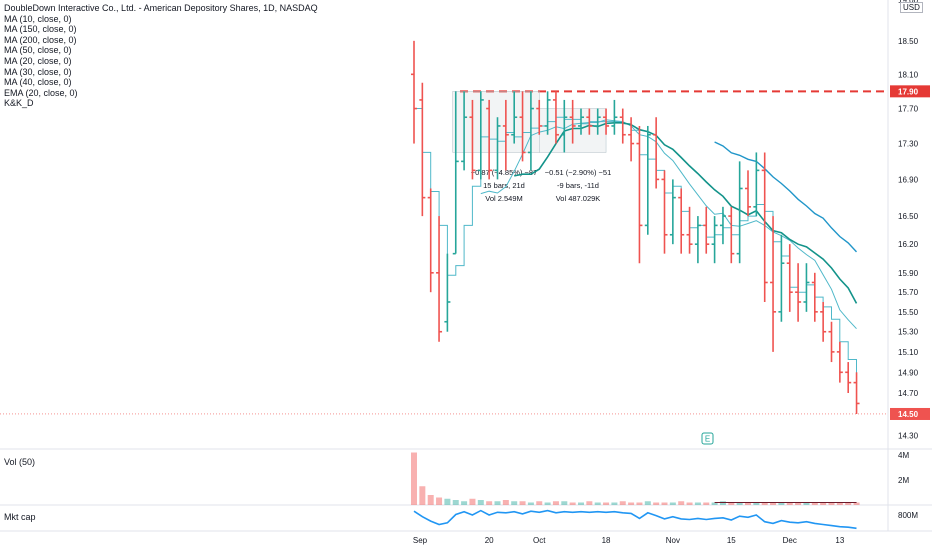 This screenshot has width=932, height=555. What do you see at coordinates (40, 29) in the screenshot?
I see `indicator-ma150: MA (150, close, 0)` at bounding box center [40, 29].